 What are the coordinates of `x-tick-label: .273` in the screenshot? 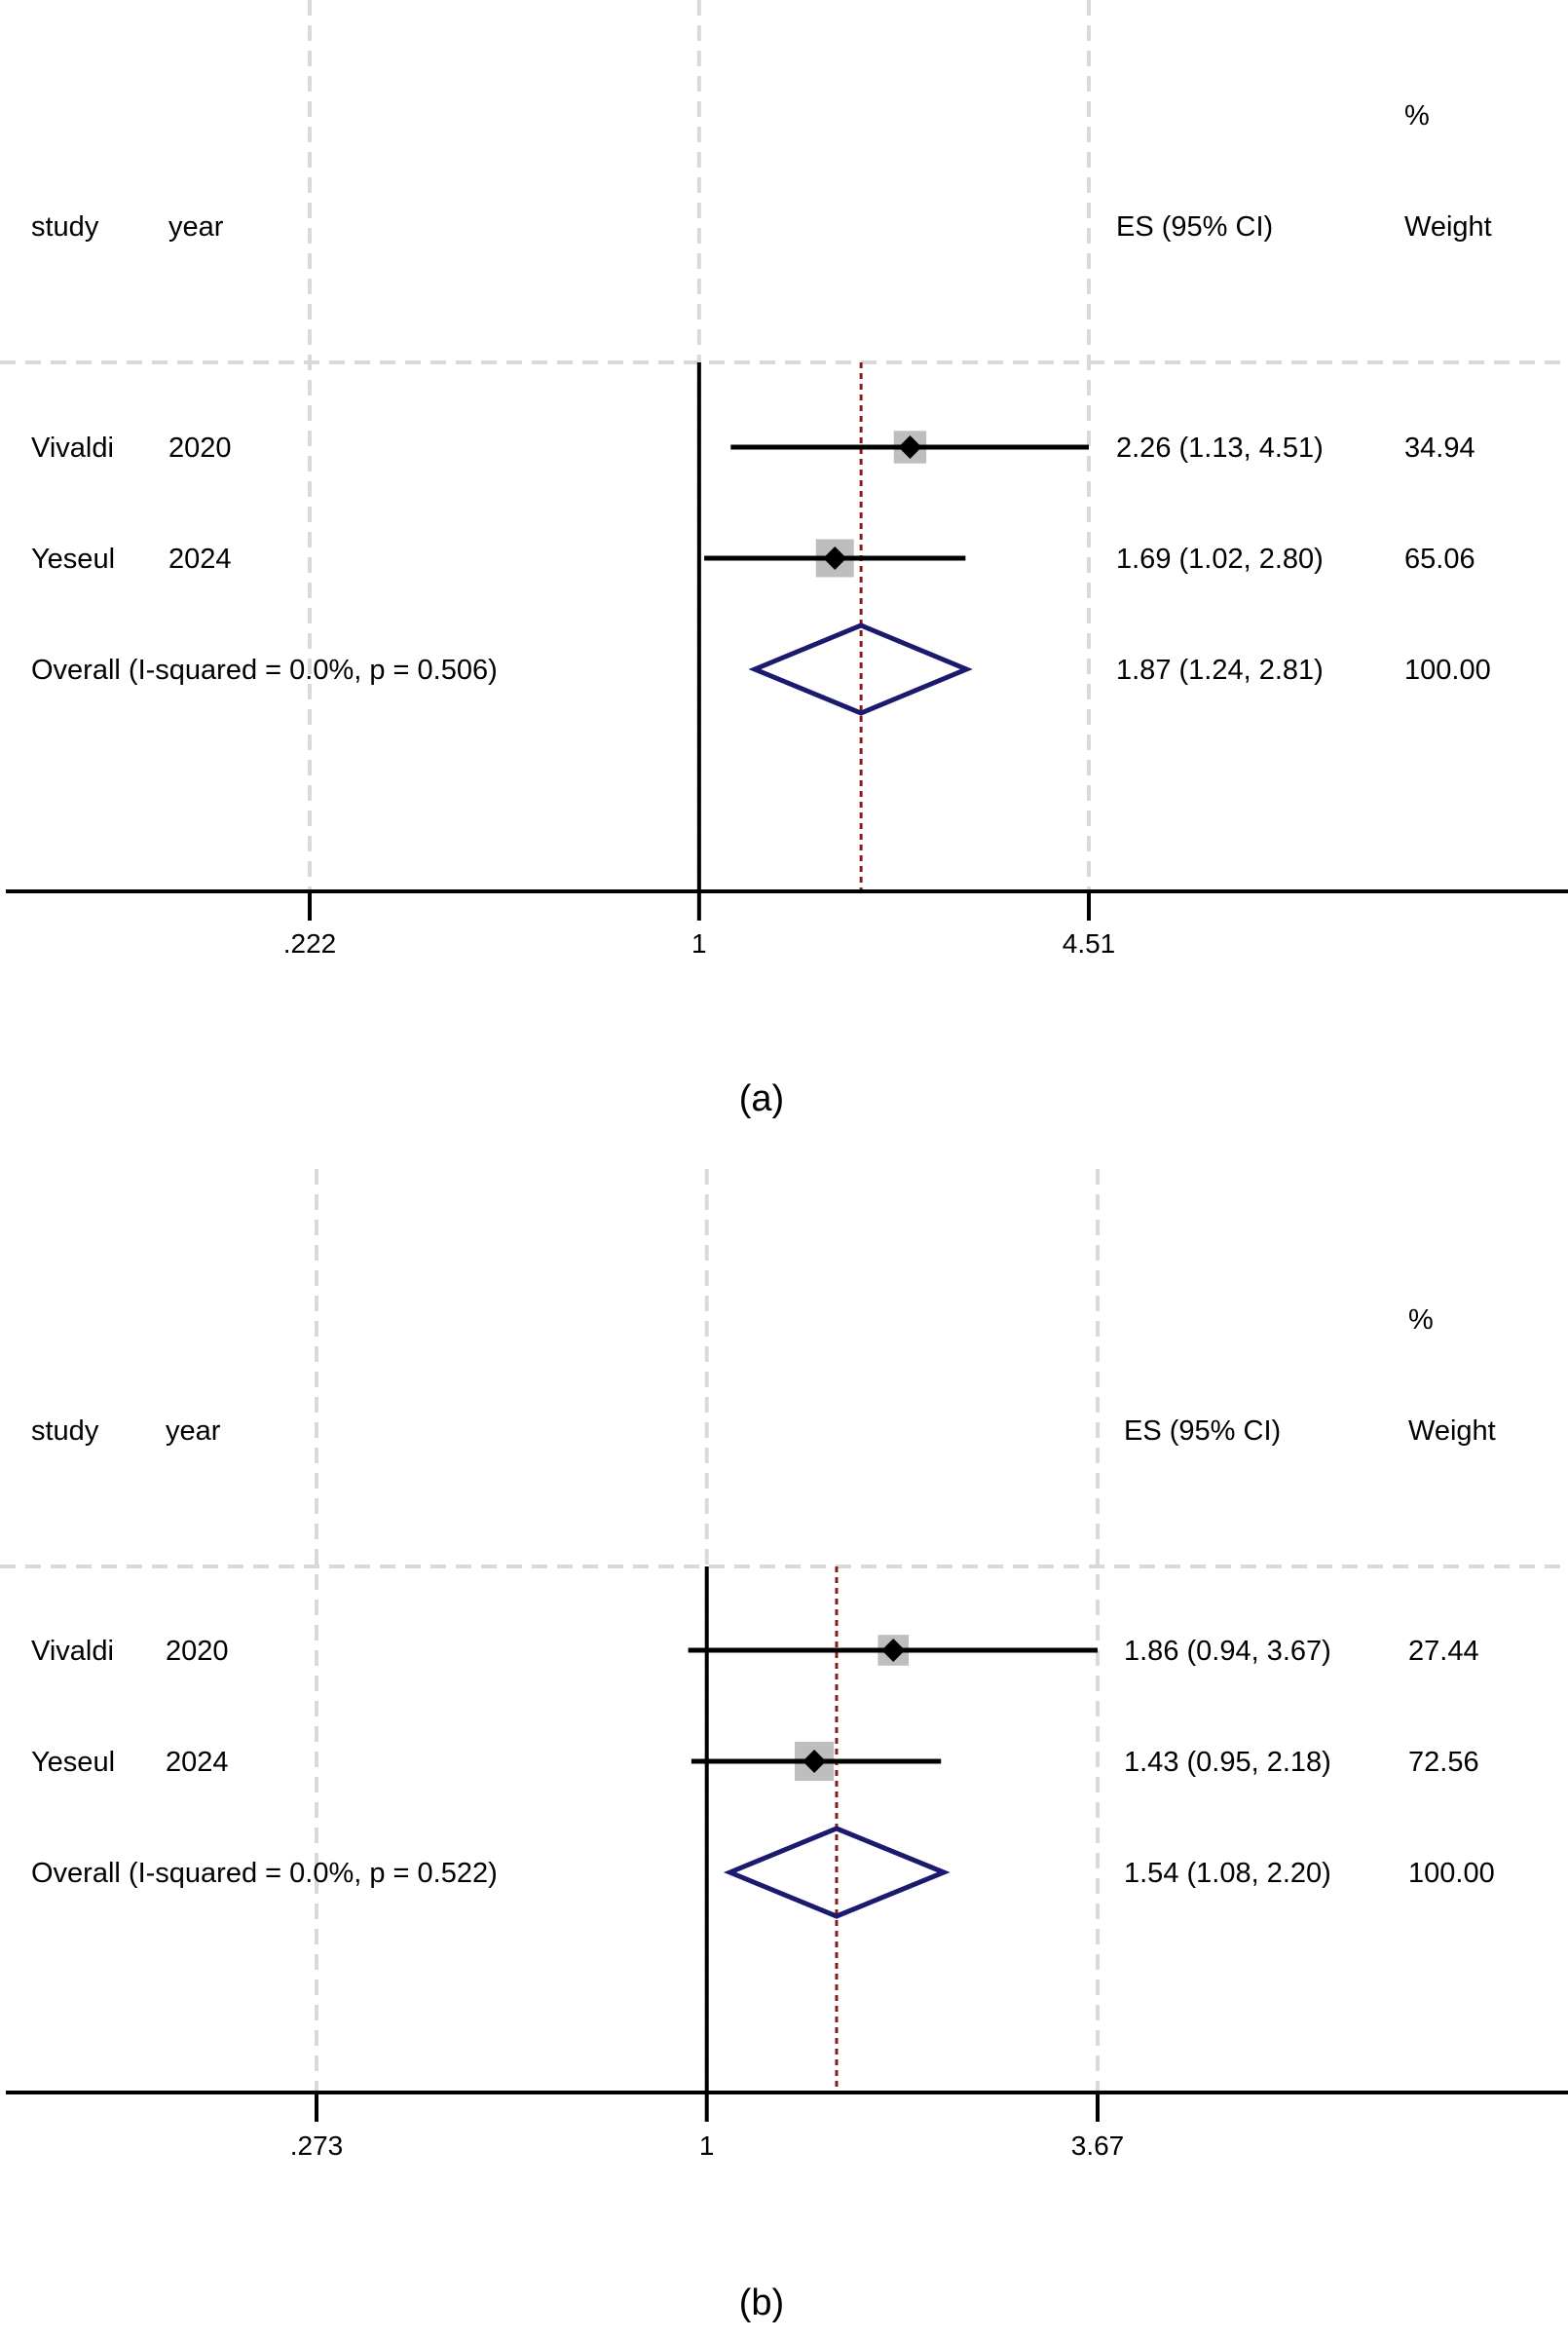 It's located at (317, 2146).